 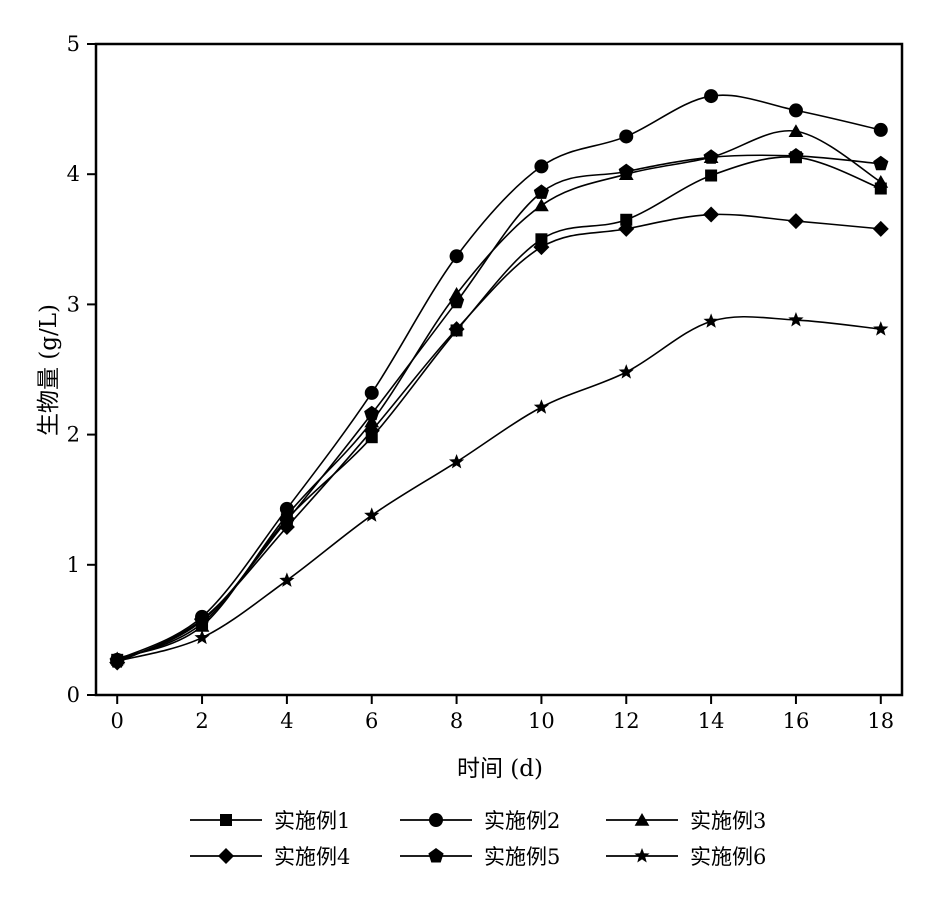 I want to click on x-tick-label: 16, so click(x=796, y=721).